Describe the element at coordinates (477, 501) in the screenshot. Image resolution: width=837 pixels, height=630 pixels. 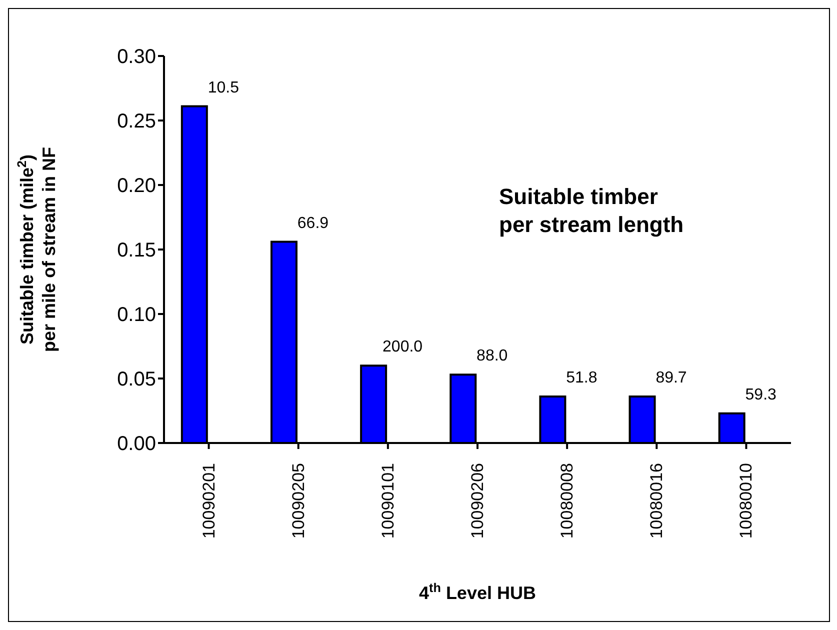
I see `x-tick-label: 10090206` at that location.